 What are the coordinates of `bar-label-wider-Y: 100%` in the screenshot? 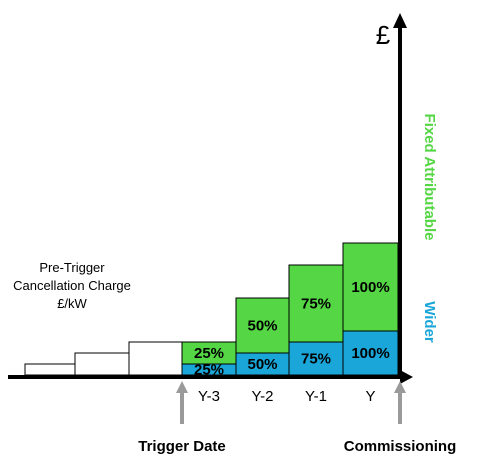 It's located at (370, 353).